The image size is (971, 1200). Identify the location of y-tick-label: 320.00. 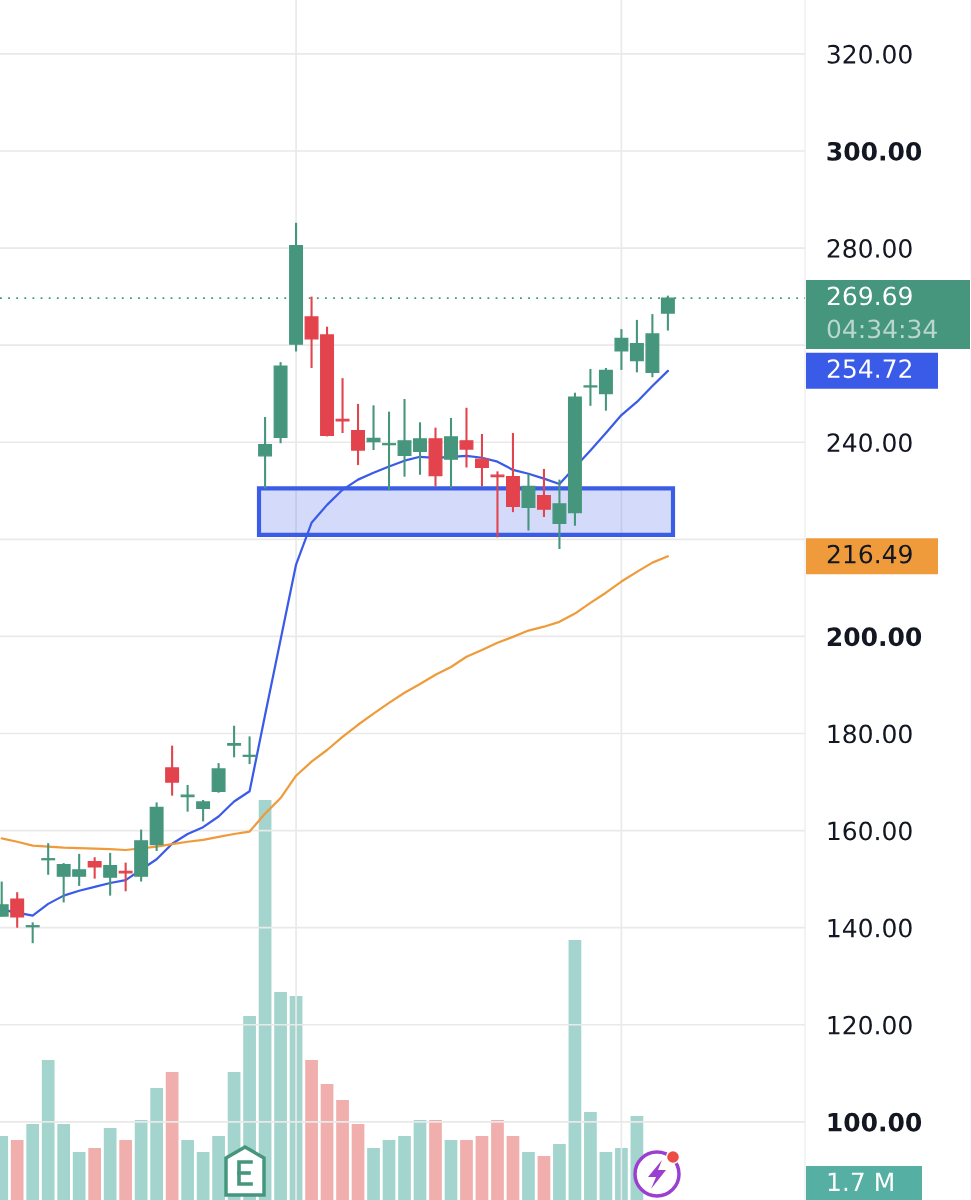
(869, 54).